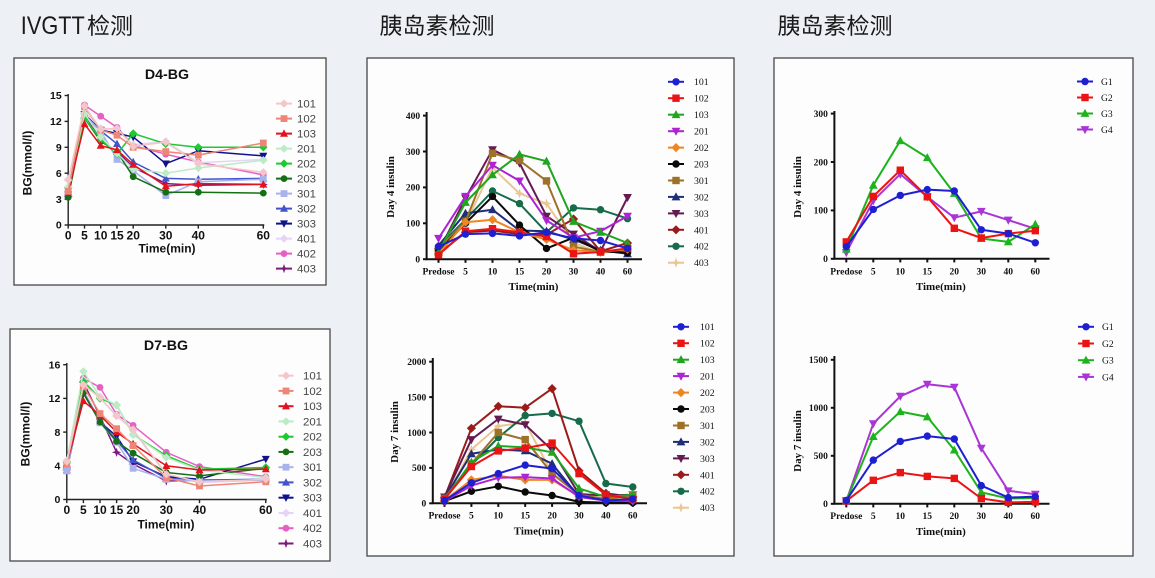 This screenshot has width=1155, height=578. I want to click on svg-text: 40, so click(1009, 517).